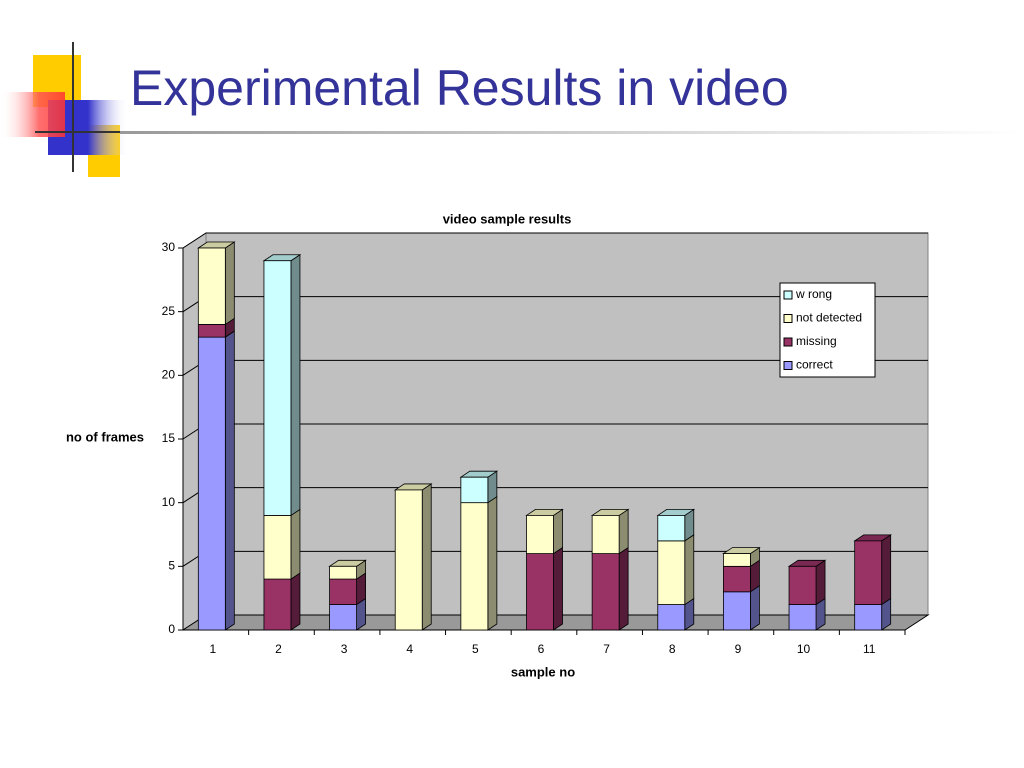  Describe the element at coordinates (606, 649) in the screenshot. I see `x-tick-label: 7` at that location.